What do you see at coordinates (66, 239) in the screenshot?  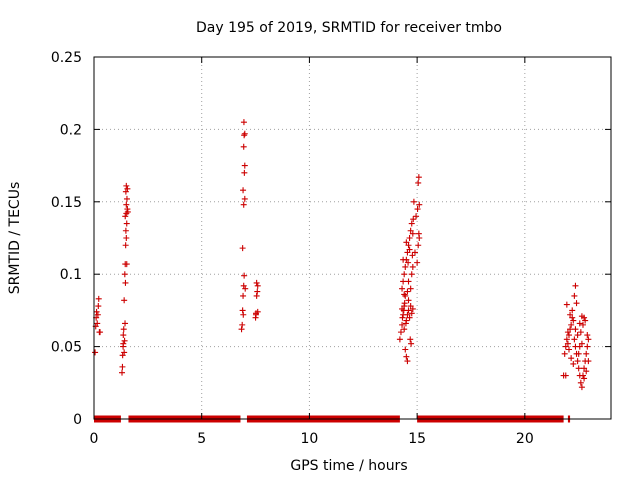 I see `y-tick-labels: 0 0.05 0.1 0.15 0.2 0.25` at bounding box center [66, 239].